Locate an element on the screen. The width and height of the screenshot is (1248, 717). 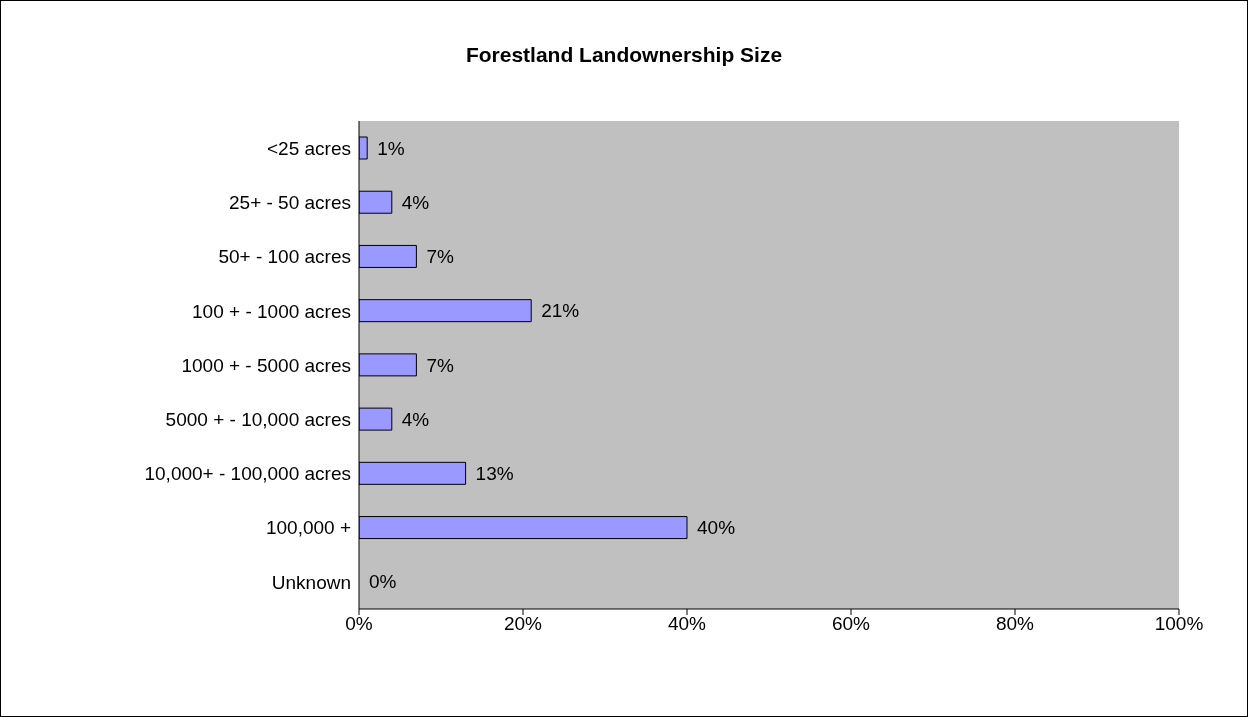
y-tick-label: 25+ - 50 acres is located at coordinates (290, 203).